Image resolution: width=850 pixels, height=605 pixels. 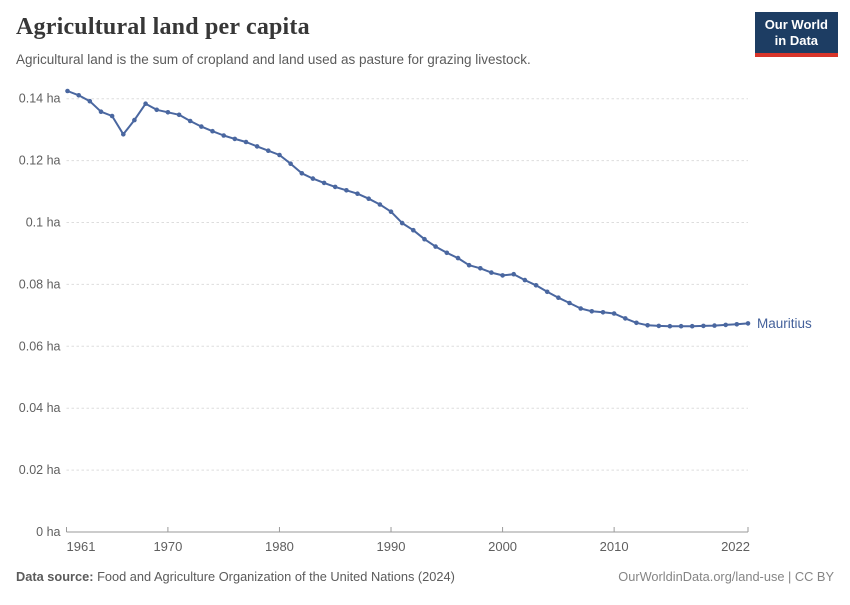 What do you see at coordinates (726, 576) in the screenshot?
I see `owid-link-and-license: OurWorldinData.org/land-use | CC BY` at bounding box center [726, 576].